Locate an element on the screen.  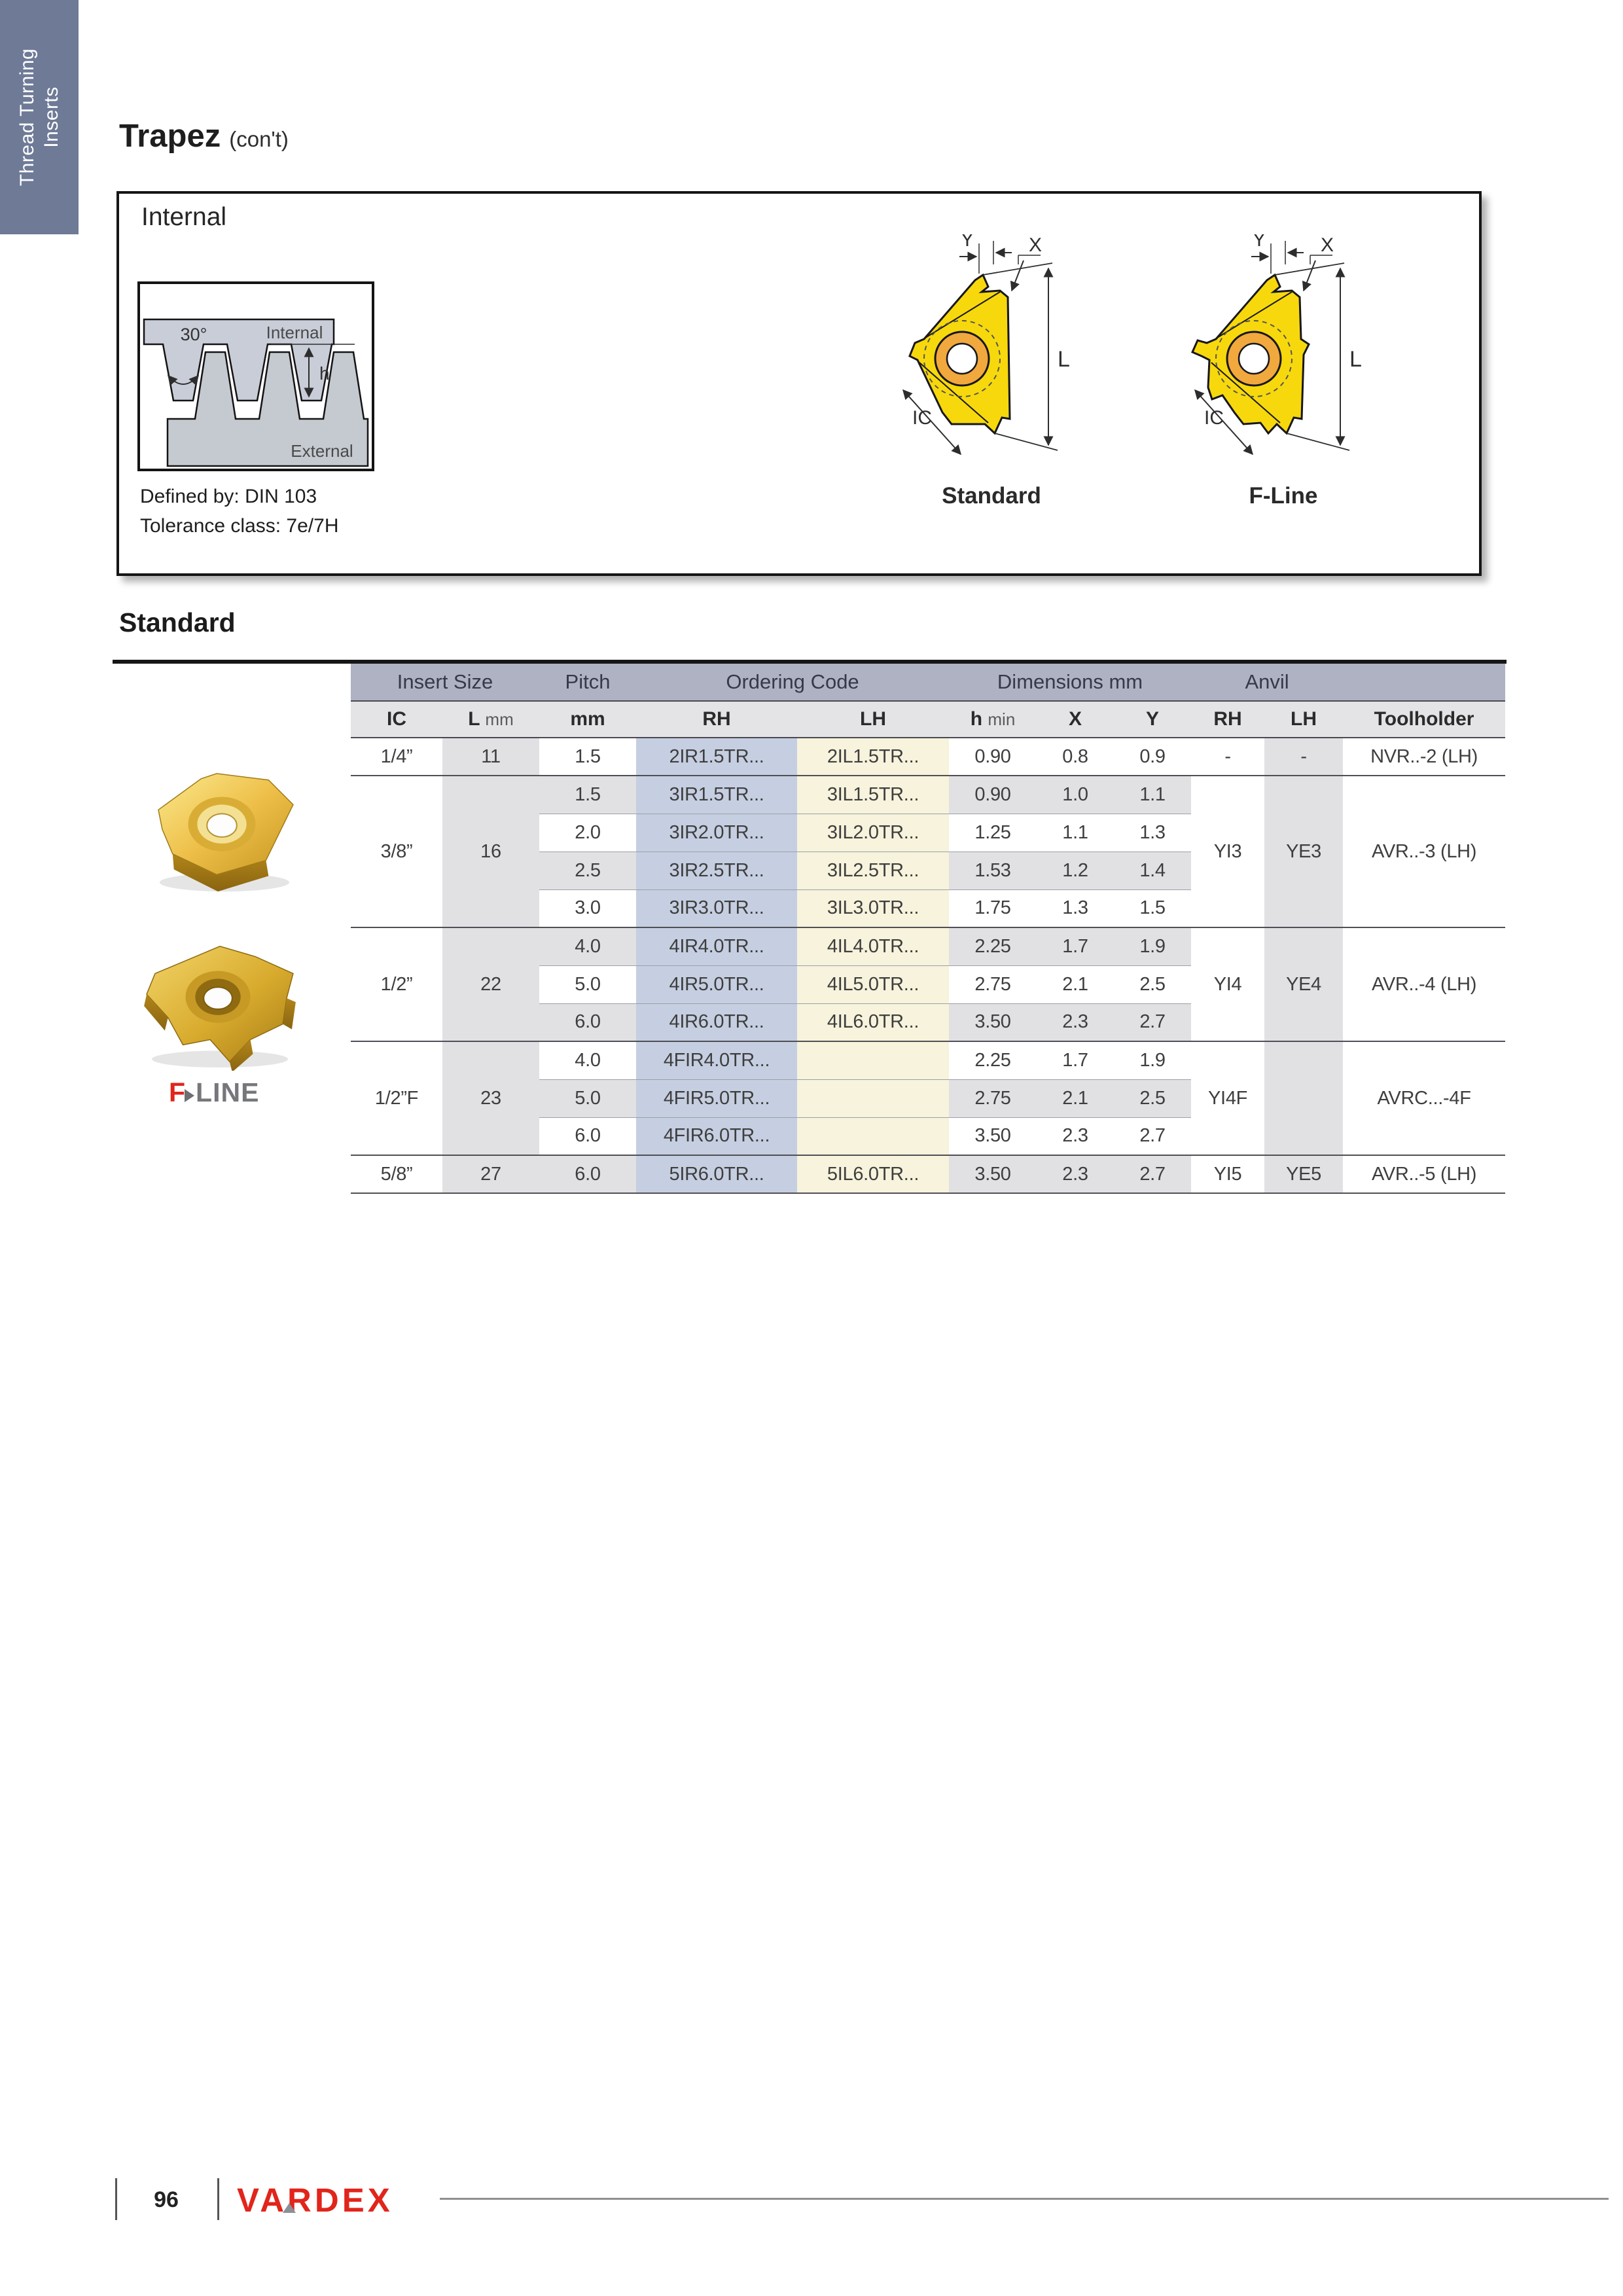
header-insert-size: Insert Size is located at coordinates (445, 683).